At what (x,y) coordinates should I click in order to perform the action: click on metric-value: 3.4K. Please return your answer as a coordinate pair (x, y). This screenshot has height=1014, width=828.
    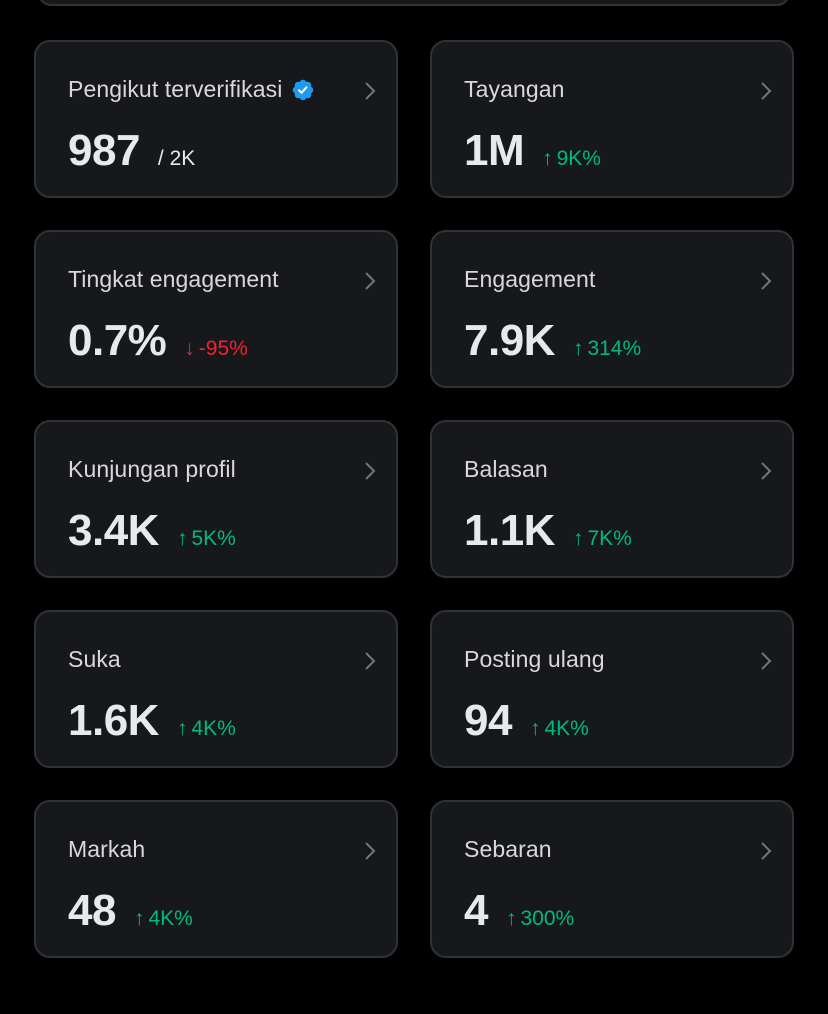
    Looking at the image, I should click on (113, 530).